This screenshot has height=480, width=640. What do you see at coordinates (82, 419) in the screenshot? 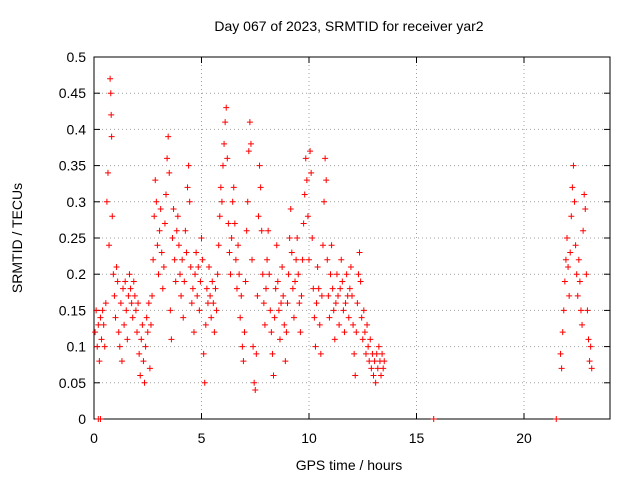
I see `y-tick-label: 0` at bounding box center [82, 419].